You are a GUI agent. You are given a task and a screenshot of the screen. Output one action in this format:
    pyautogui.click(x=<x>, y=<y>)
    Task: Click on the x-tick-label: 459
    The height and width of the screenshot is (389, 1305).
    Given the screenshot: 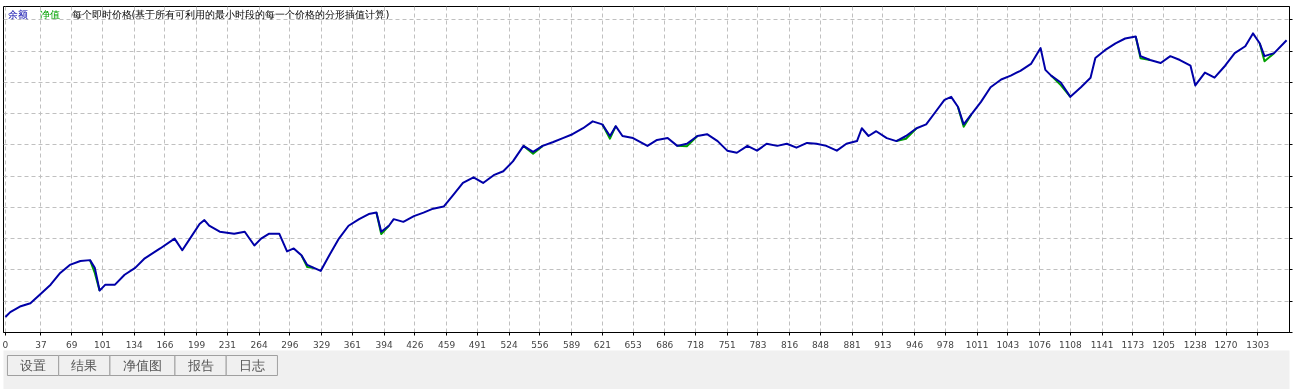 What is the action you would take?
    pyautogui.click(x=446, y=344)
    